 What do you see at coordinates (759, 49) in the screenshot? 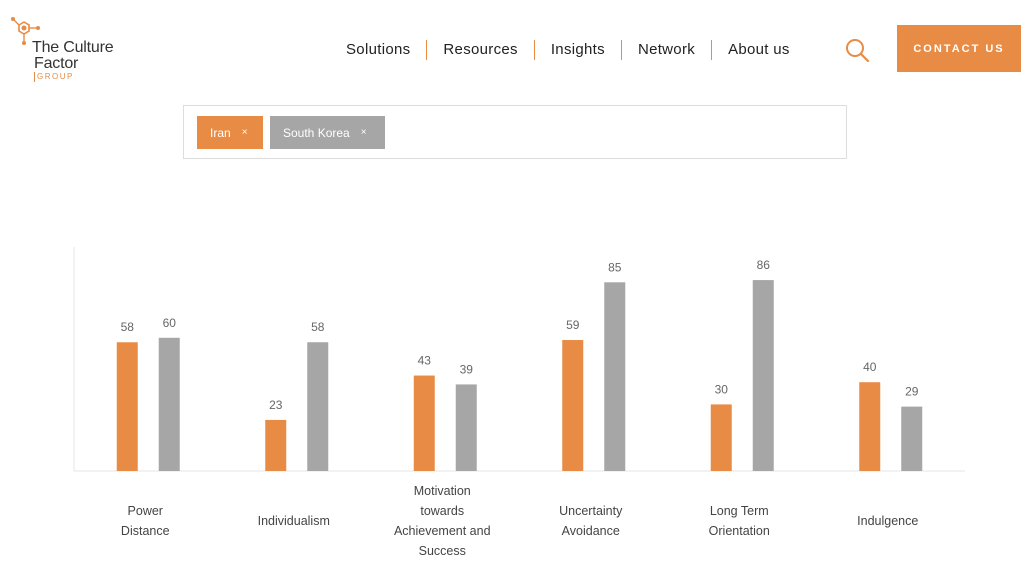
I see `nav-item-about-us: About us` at bounding box center [759, 49].